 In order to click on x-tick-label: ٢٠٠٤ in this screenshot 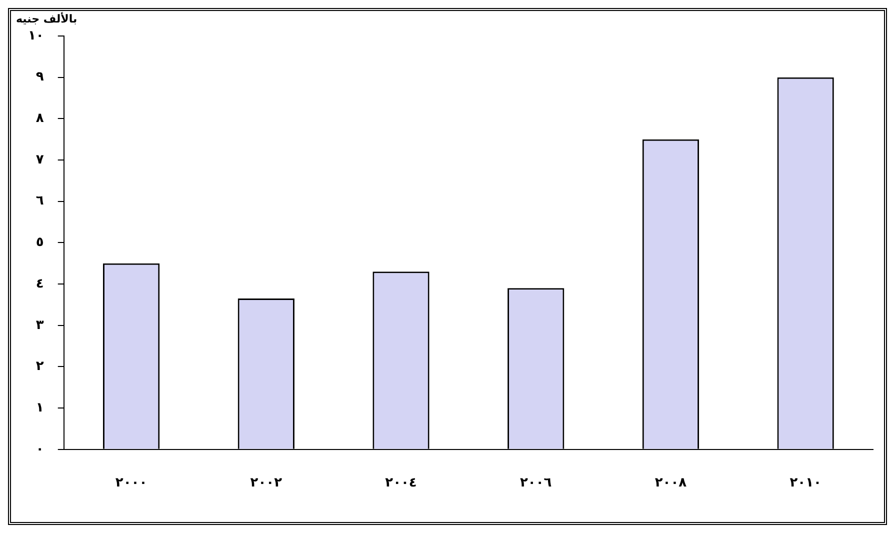, I will do `click(401, 483)`.